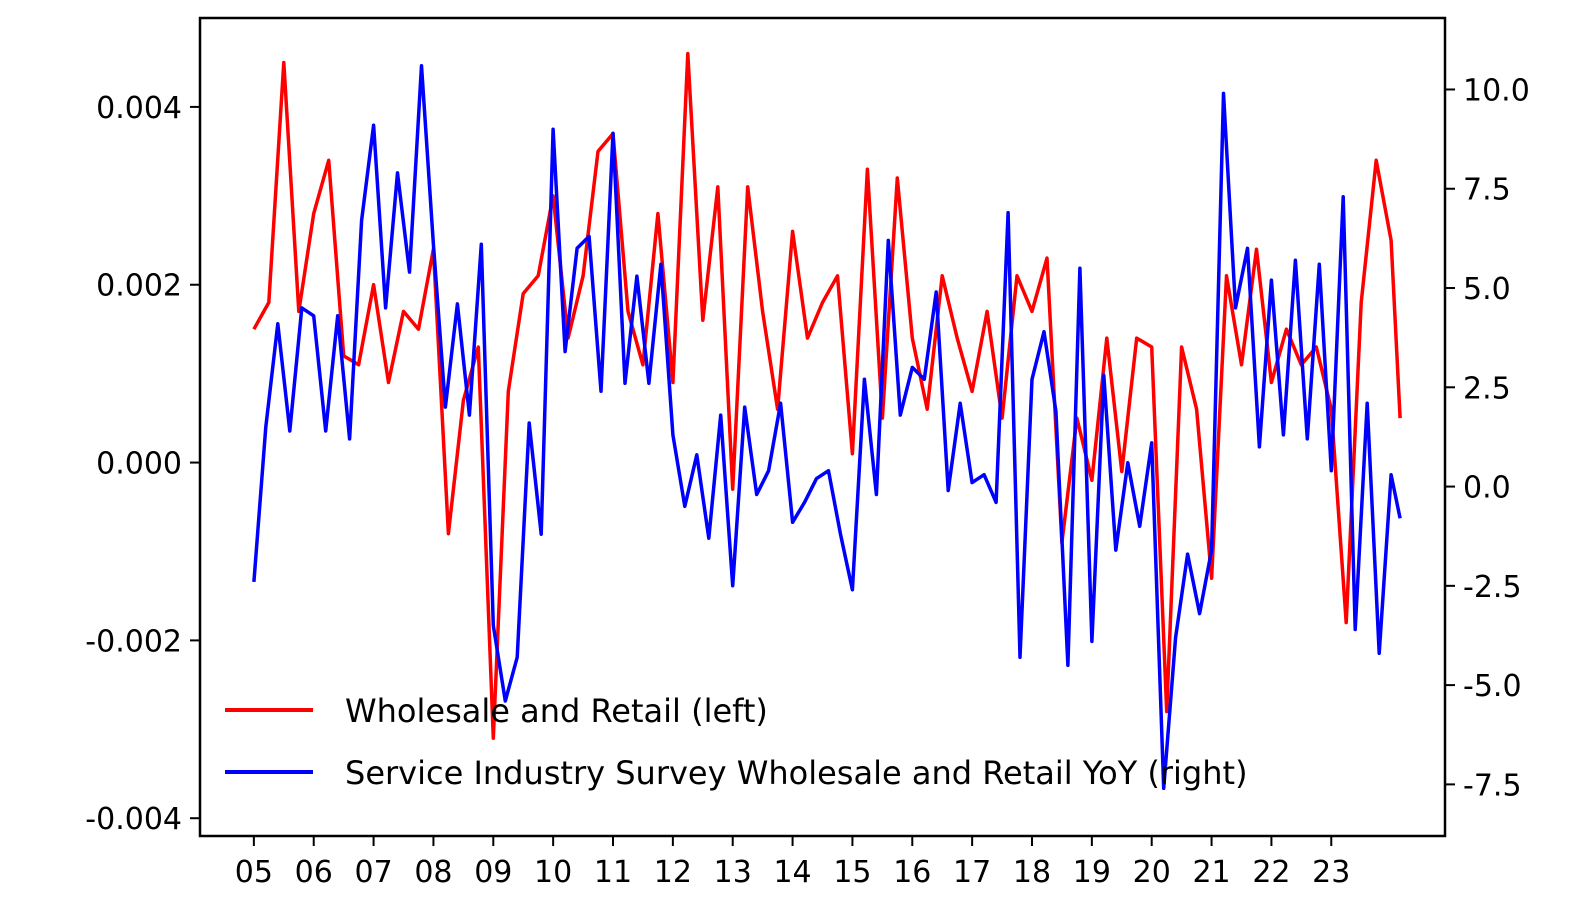  I want to click on x-tick-label: 10, so click(553, 872).